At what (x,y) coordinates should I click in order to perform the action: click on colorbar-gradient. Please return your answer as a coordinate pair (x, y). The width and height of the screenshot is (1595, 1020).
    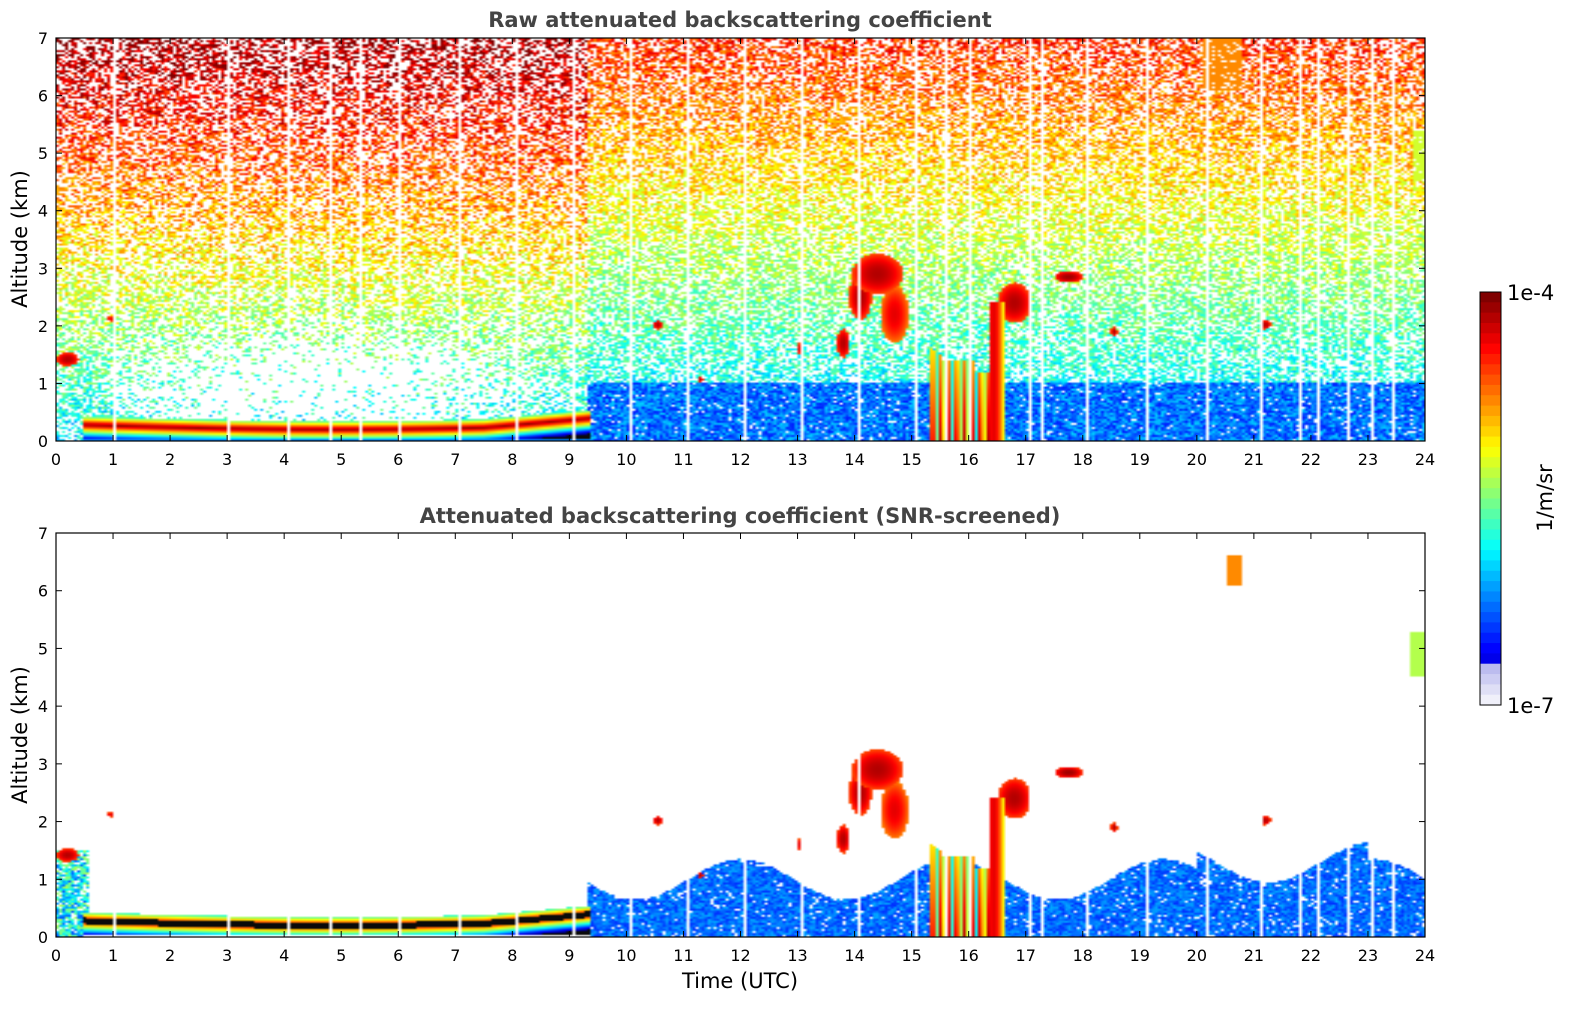
    Looking at the image, I should click on (1490, 499).